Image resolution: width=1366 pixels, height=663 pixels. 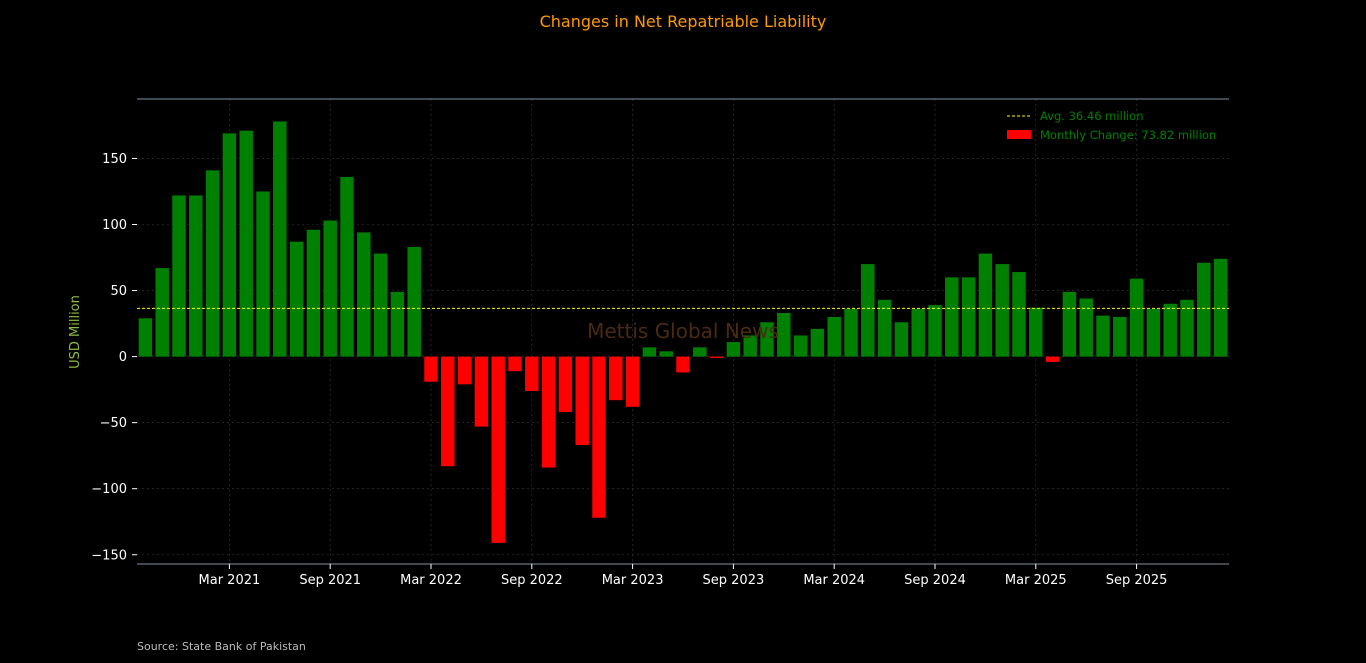 I want to click on x-tick-label: Mar 2021, so click(x=230, y=580).